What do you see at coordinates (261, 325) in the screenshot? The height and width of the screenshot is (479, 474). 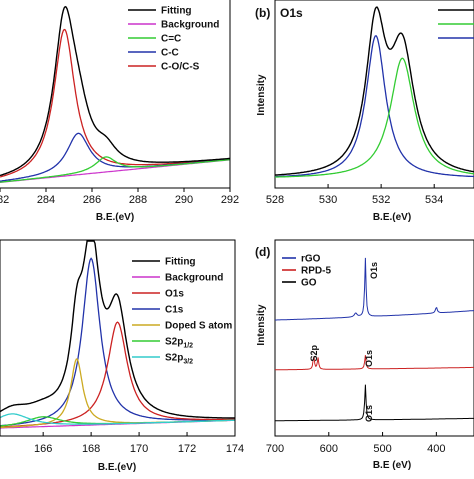 I see `panel-d-y-label: Intensity` at bounding box center [261, 325].